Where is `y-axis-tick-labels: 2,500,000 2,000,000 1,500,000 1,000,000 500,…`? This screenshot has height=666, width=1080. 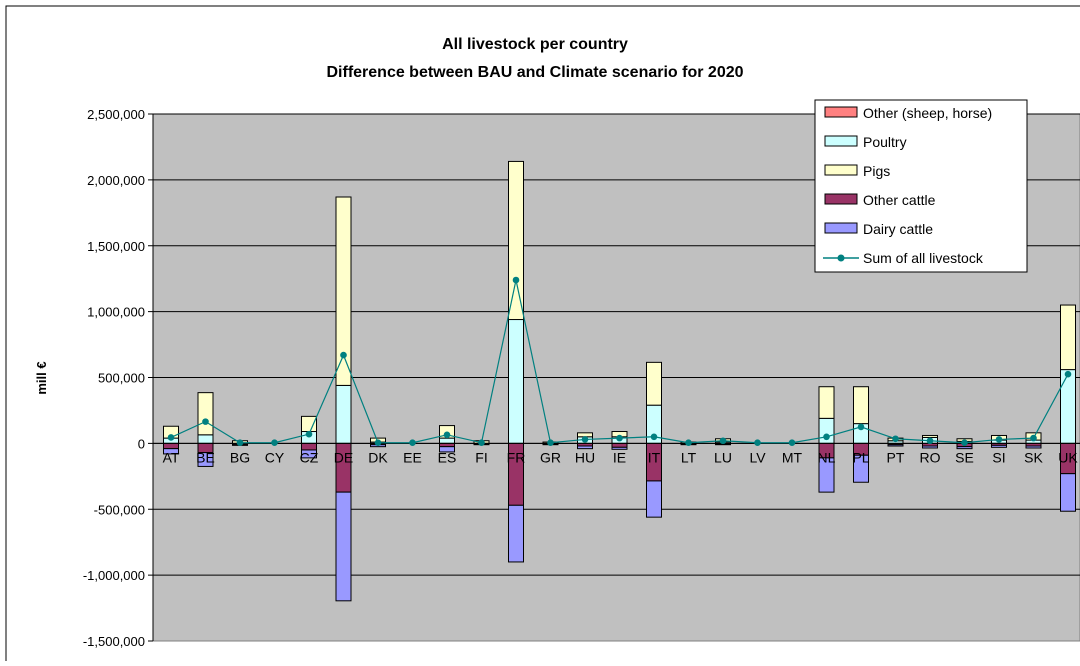 y-axis-tick-labels: 2,500,000 2,000,000 1,500,000 1,000,000 500,… is located at coordinates (118, 378).